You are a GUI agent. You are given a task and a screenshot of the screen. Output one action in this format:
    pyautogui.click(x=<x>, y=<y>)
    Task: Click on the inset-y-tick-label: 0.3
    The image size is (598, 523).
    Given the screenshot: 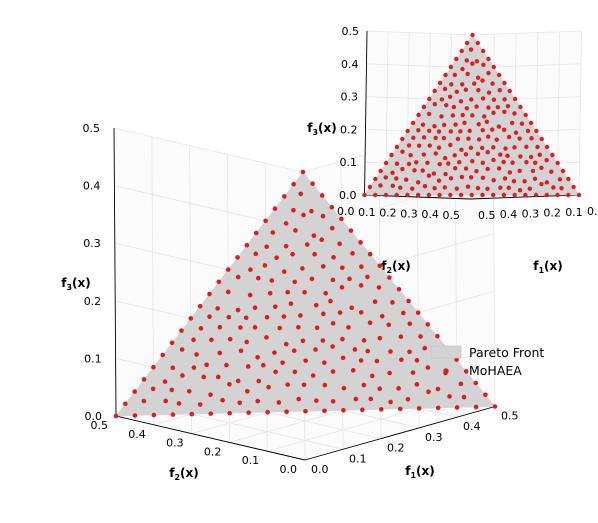 What is the action you would take?
    pyautogui.click(x=409, y=213)
    